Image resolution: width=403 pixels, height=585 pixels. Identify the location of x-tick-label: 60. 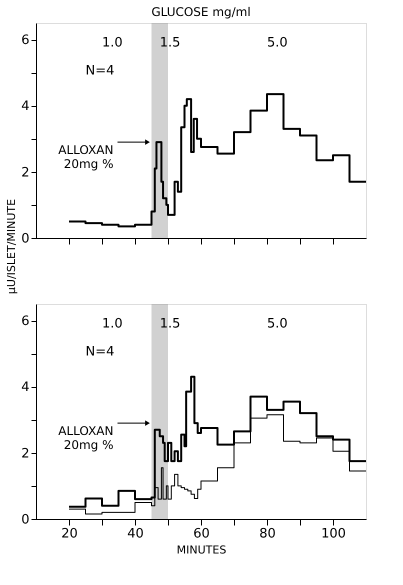
(201, 534).